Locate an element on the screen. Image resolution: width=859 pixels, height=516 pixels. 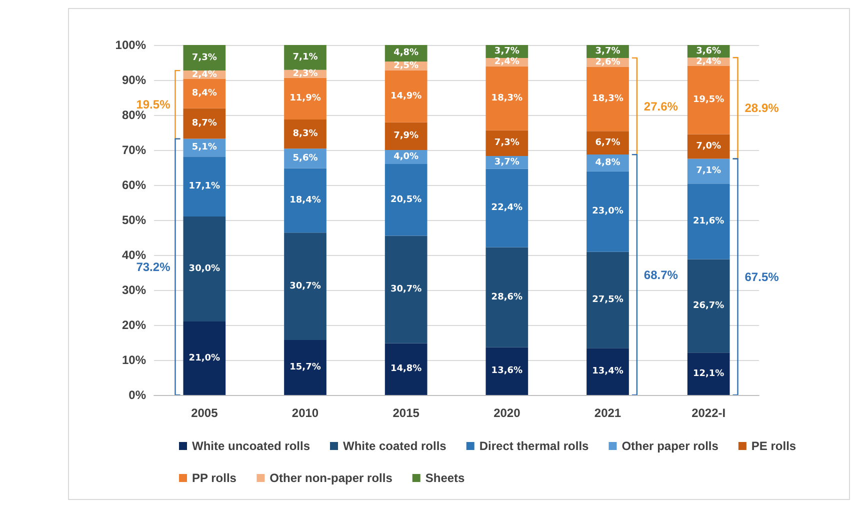
y-tick-label: 40% is located at coordinates (134, 255).